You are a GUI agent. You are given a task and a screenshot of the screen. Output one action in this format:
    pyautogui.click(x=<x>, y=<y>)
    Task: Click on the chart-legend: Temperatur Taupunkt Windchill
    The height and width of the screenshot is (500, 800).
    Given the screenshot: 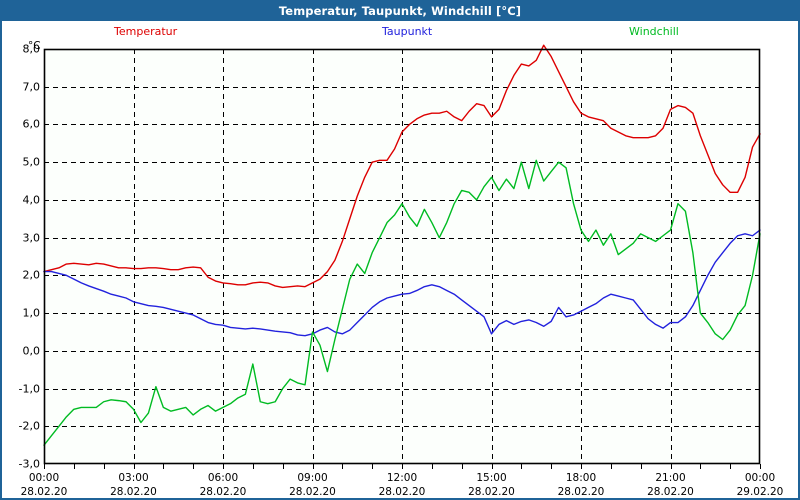 What is the action you would take?
    pyautogui.click(x=400, y=32)
    